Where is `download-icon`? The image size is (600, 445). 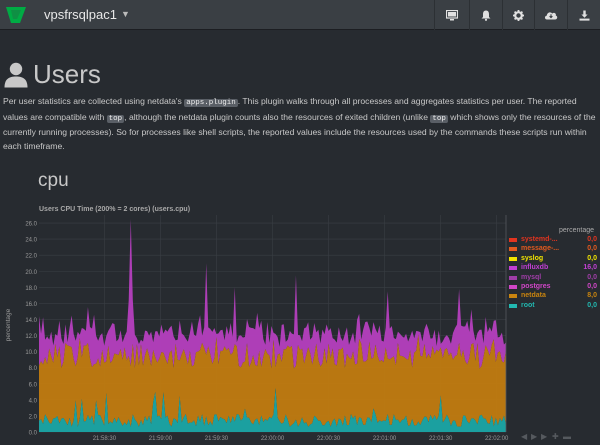
download-icon is located at coordinates (584, 15).